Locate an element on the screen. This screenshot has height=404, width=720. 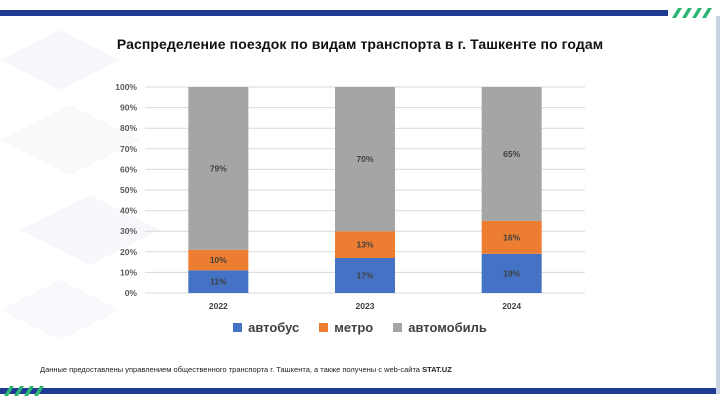
data-label: 16% is located at coordinates (511, 237).